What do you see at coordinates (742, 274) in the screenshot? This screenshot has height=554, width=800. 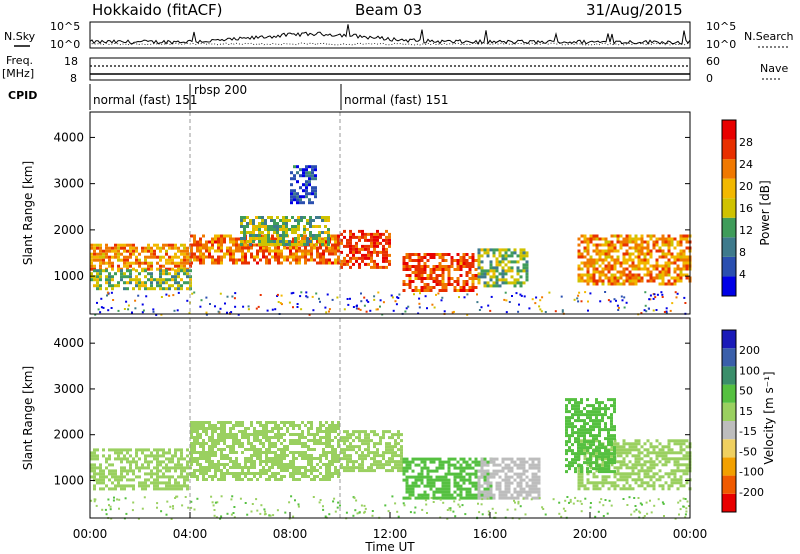 I see `colorbar-tick-label: 4` at bounding box center [742, 274].